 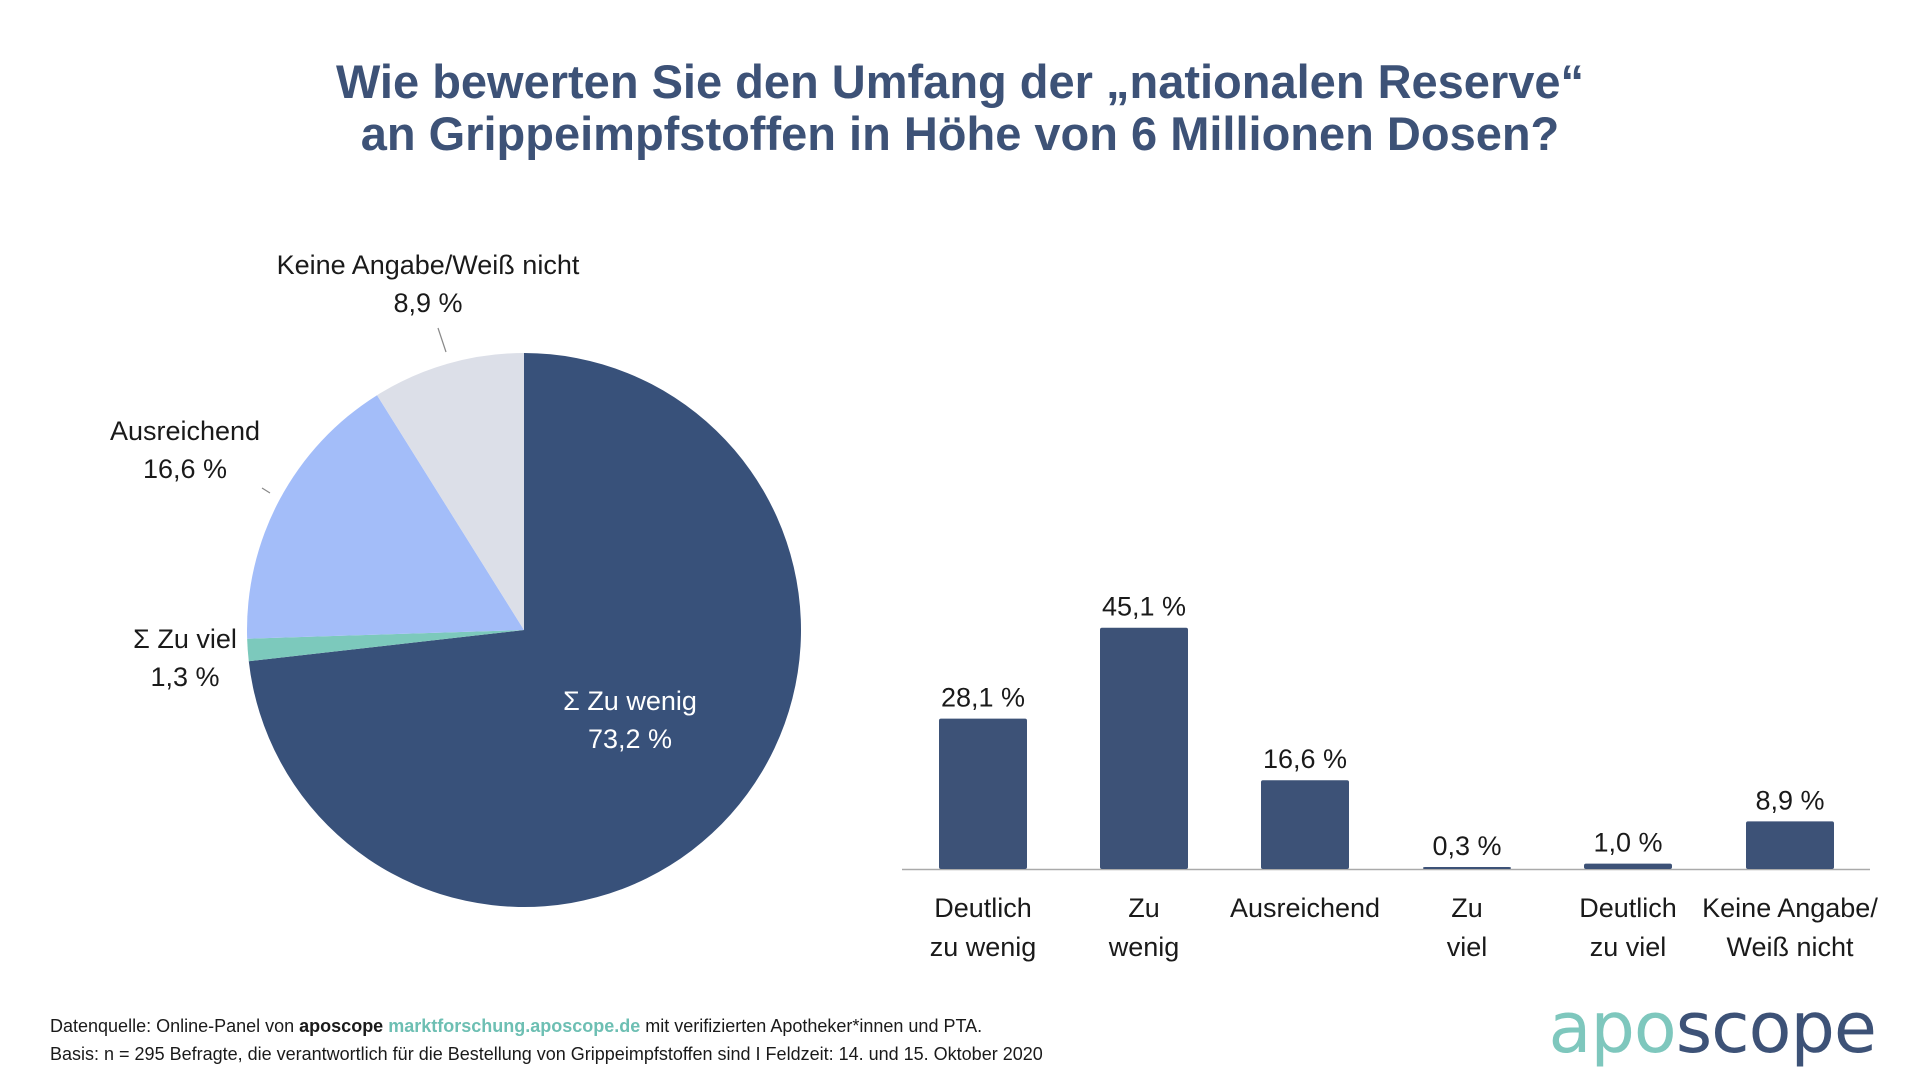 I want to click on pie-label-2: Σ Zu viel, so click(x=185, y=639).